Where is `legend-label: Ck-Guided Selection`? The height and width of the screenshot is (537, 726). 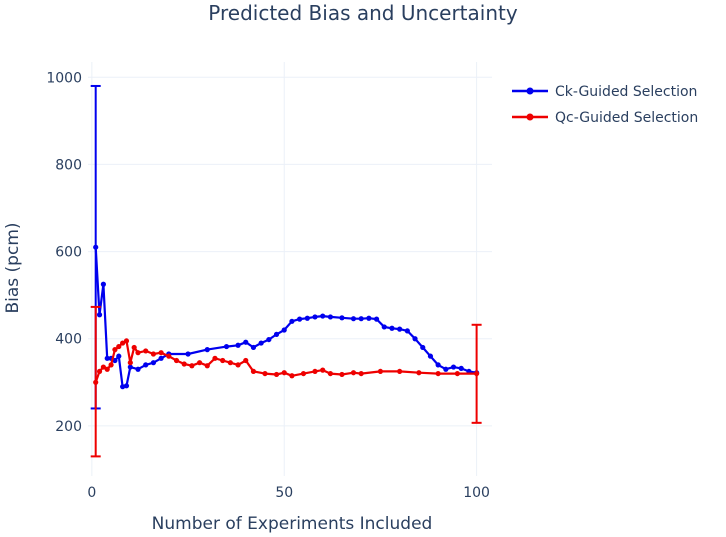 legend-label: Ck-Guided Selection is located at coordinates (626, 92).